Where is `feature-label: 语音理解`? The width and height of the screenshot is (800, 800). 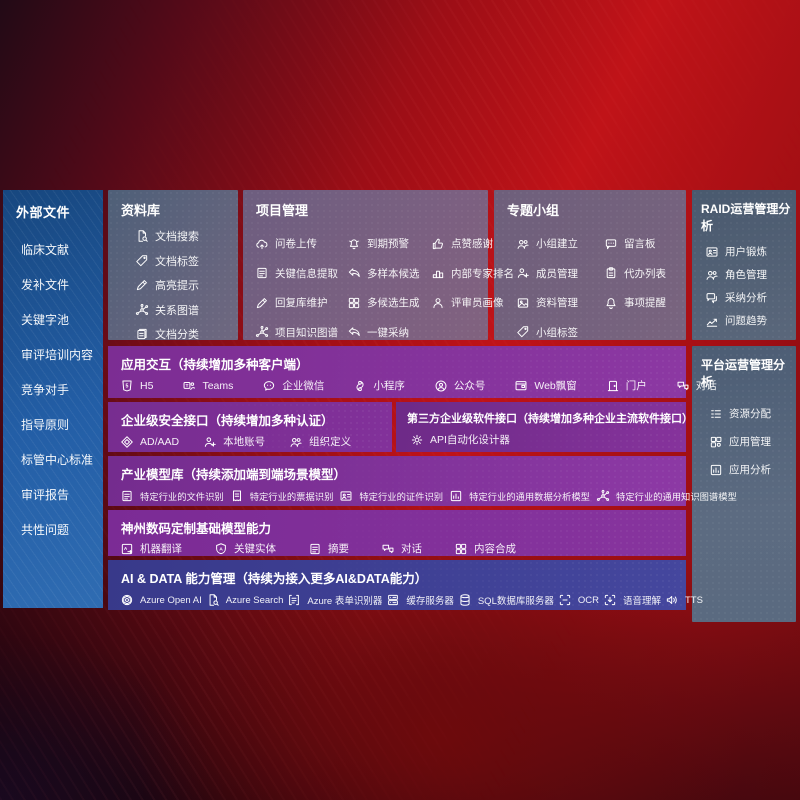 feature-label: 语音理解 is located at coordinates (641, 601).